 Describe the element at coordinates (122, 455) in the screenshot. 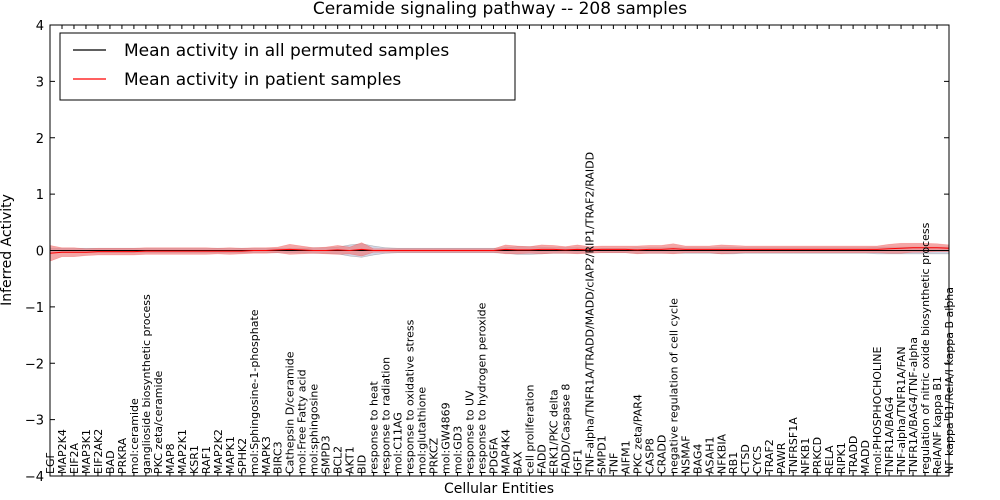

I see `entity-label: PRKRA` at that location.